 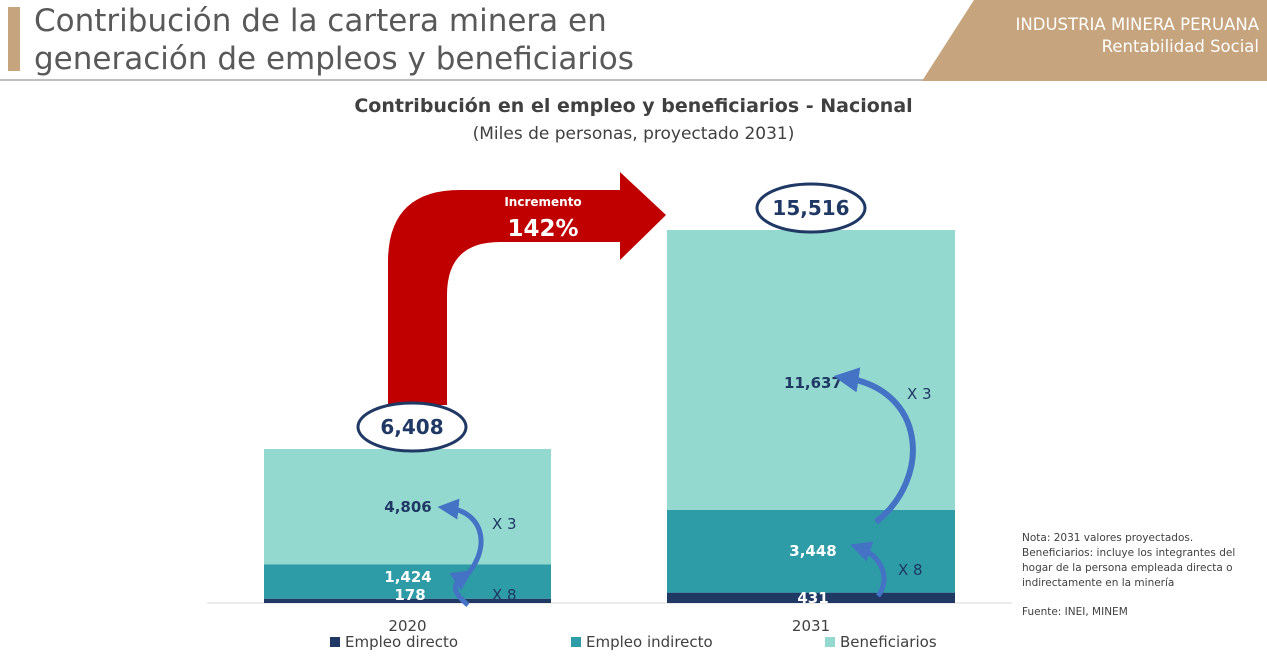 I want to click on data-label: 178, so click(x=409, y=595).